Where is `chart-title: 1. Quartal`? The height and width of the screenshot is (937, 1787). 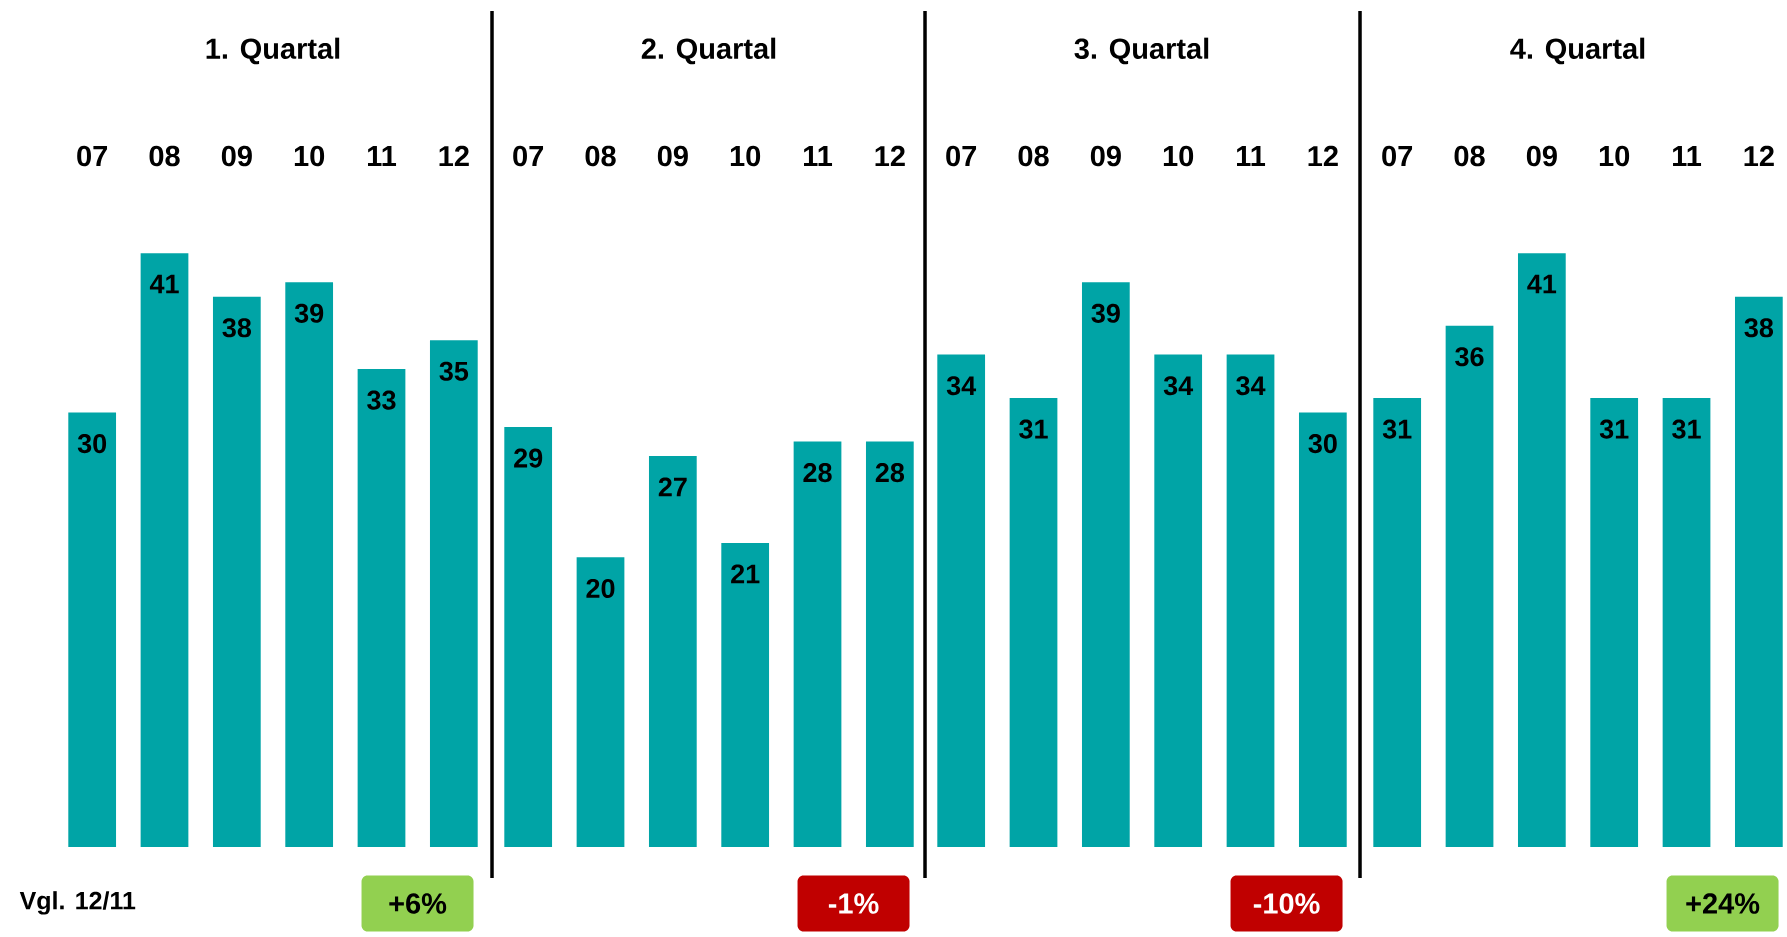
chart-title: 1. Quartal is located at coordinates (273, 51).